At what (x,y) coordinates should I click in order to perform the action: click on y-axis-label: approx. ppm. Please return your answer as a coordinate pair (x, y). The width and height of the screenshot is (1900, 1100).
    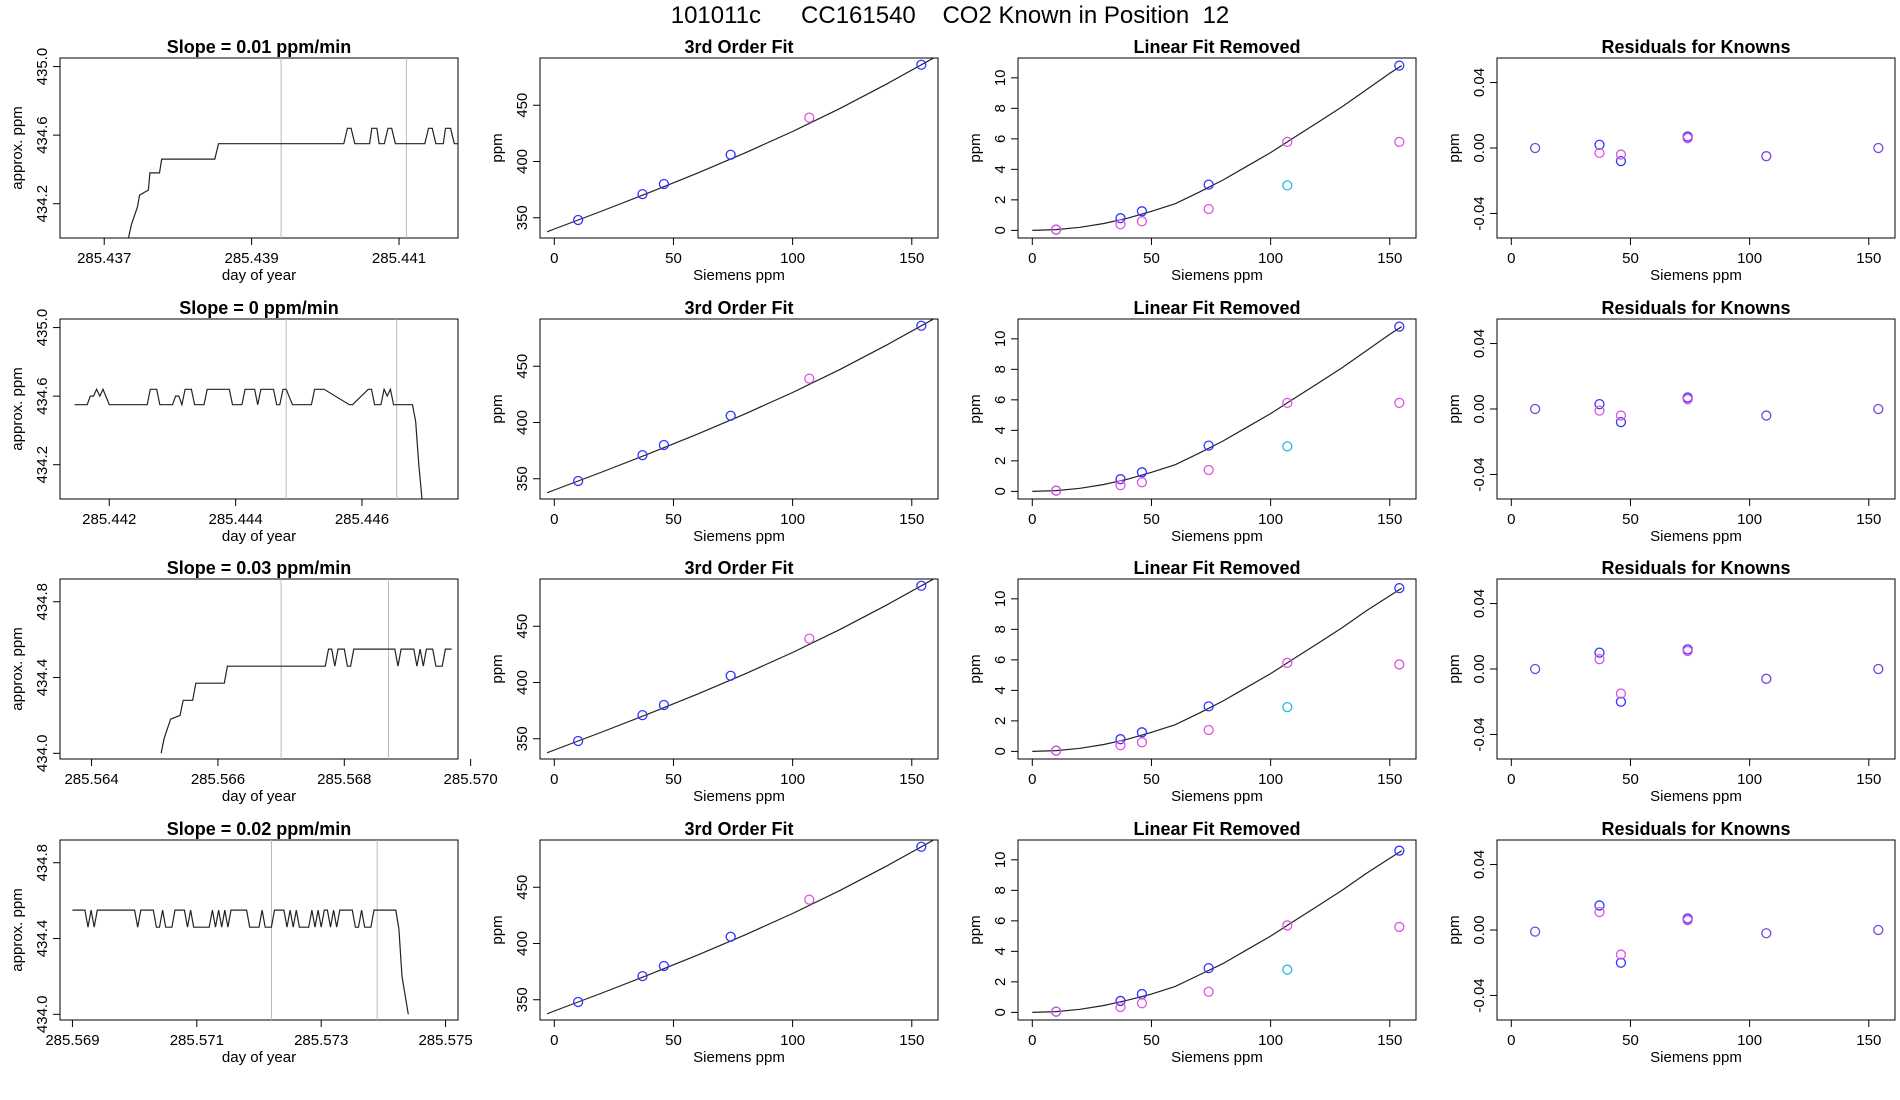
    Looking at the image, I should click on (17, 408).